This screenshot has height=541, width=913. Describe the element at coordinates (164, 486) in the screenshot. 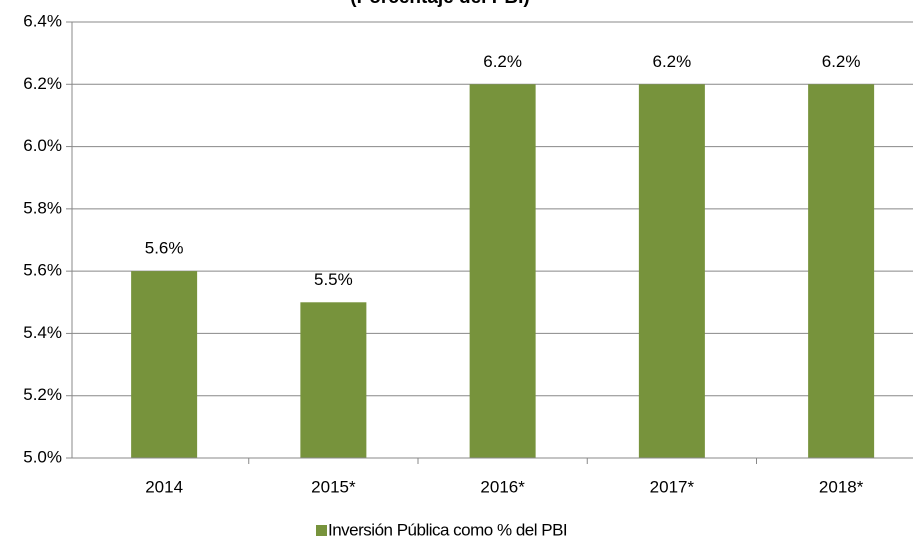

I see `x-tick-label: 2014` at that location.